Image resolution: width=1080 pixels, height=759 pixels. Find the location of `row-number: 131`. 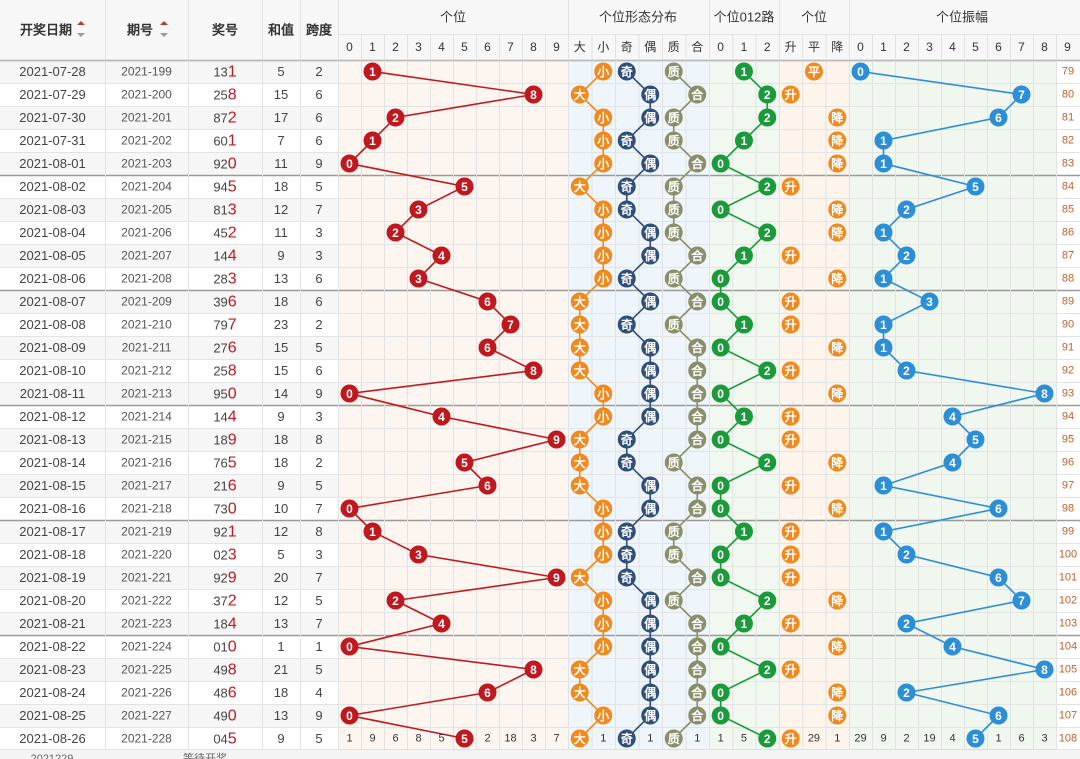

row-number: 131 is located at coordinates (224, 71).